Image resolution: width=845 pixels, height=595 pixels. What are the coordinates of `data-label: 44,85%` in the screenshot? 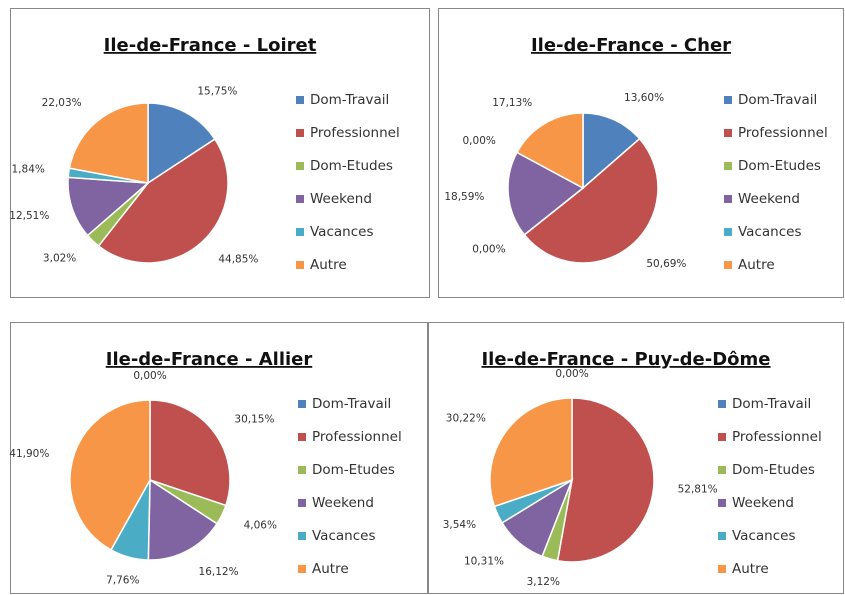 It's located at (238, 260).